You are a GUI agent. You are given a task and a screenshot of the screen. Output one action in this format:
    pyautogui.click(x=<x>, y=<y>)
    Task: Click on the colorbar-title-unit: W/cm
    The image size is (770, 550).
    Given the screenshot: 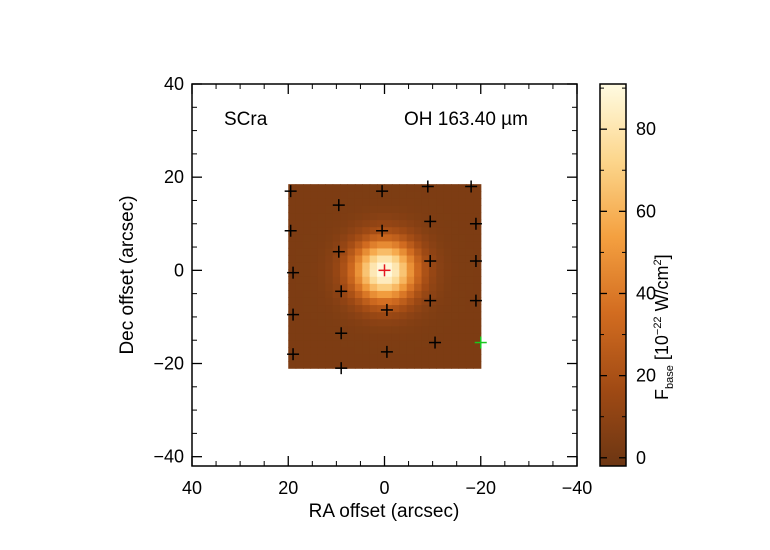 What is the action you would take?
    pyautogui.click(x=662, y=290)
    